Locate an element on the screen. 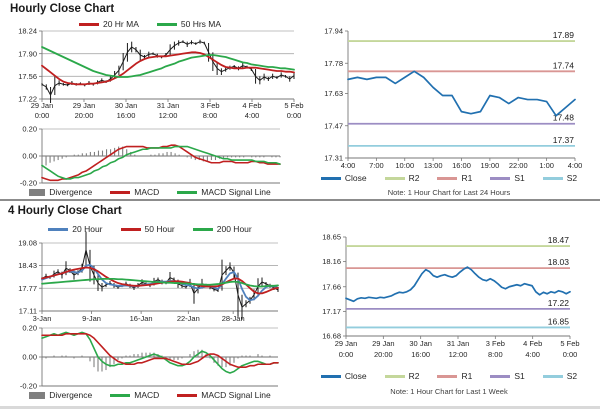 The height and width of the screenshot is (413, 600). svg-text: 5 Feb is located at coordinates (293, 105).